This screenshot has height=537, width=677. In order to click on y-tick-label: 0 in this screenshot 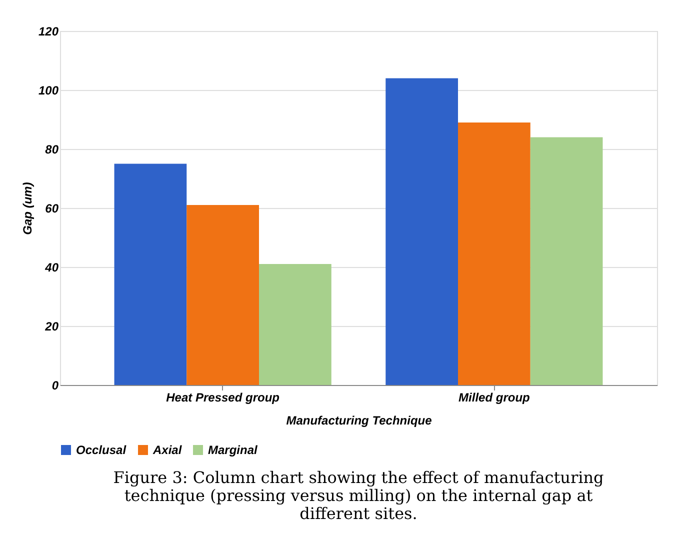, I will do `click(55, 385)`.